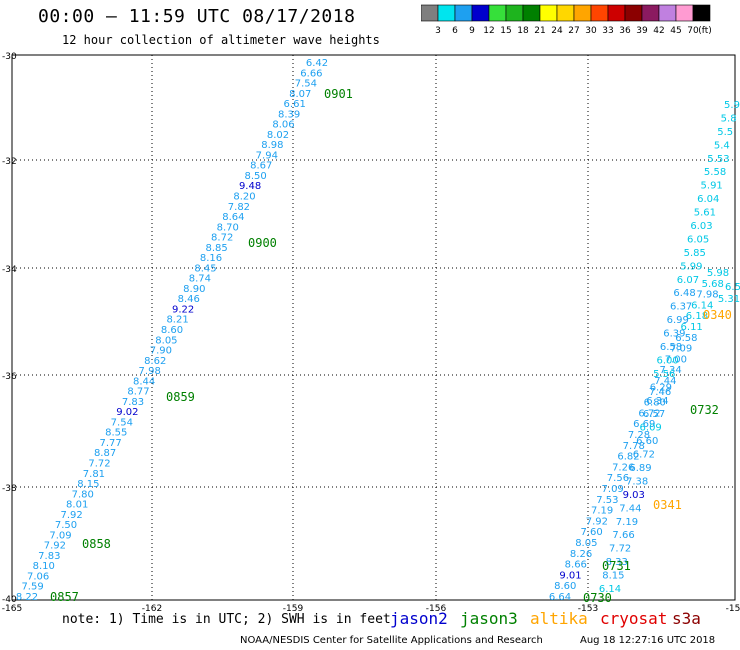  I want to click on track1-swh-label: 8.22, so click(27, 597).